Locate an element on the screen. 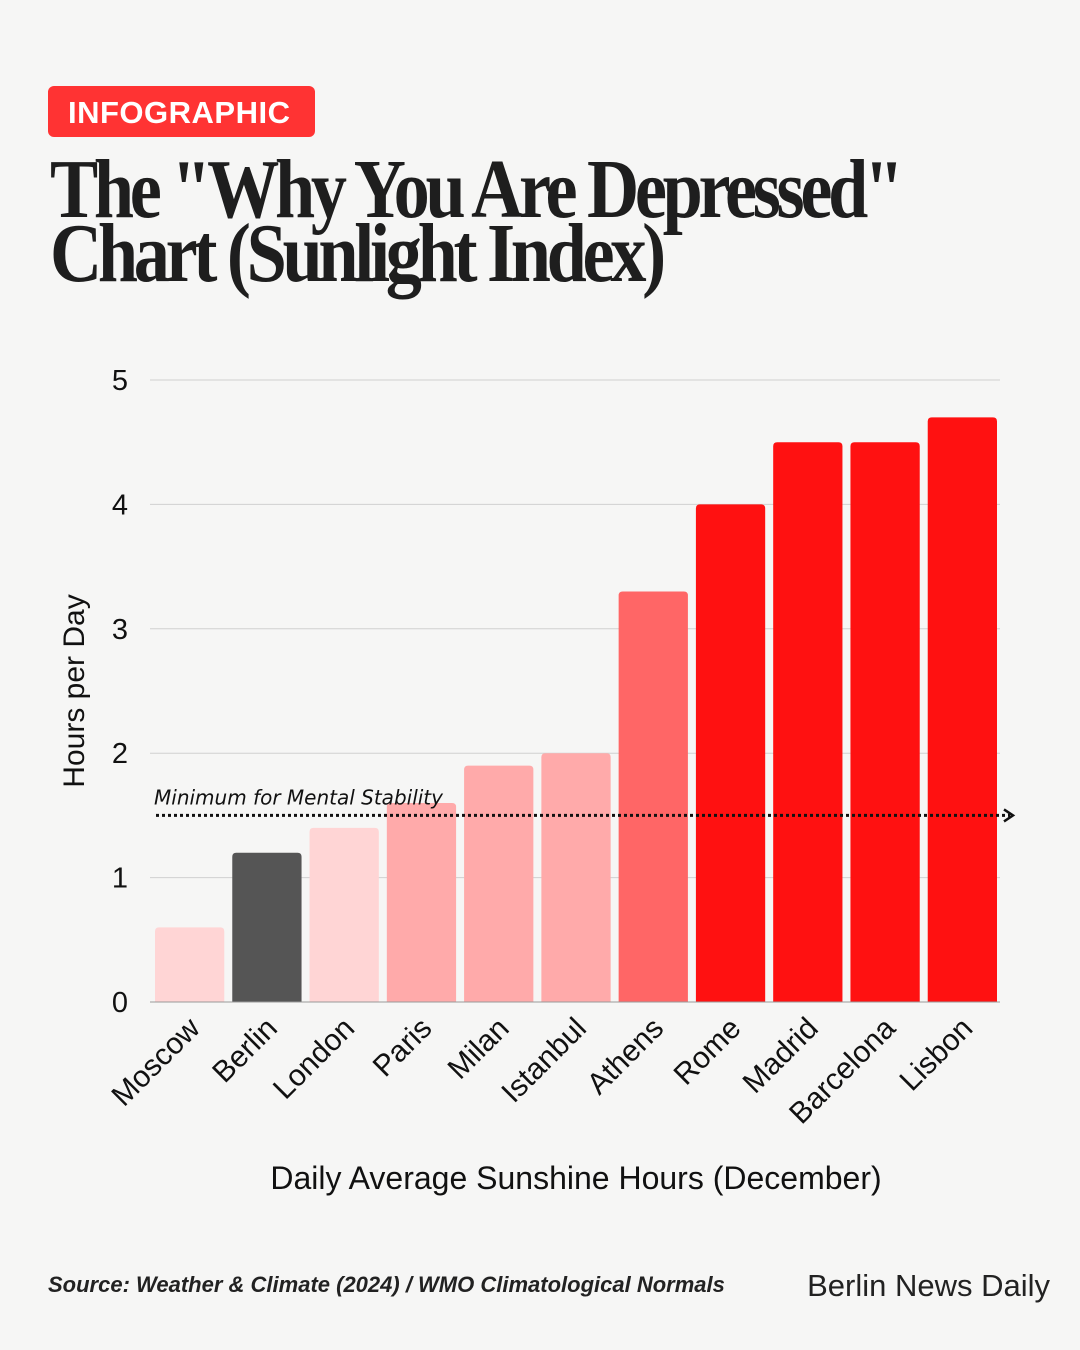  y-tick-label: 2 is located at coordinates (120, 754).